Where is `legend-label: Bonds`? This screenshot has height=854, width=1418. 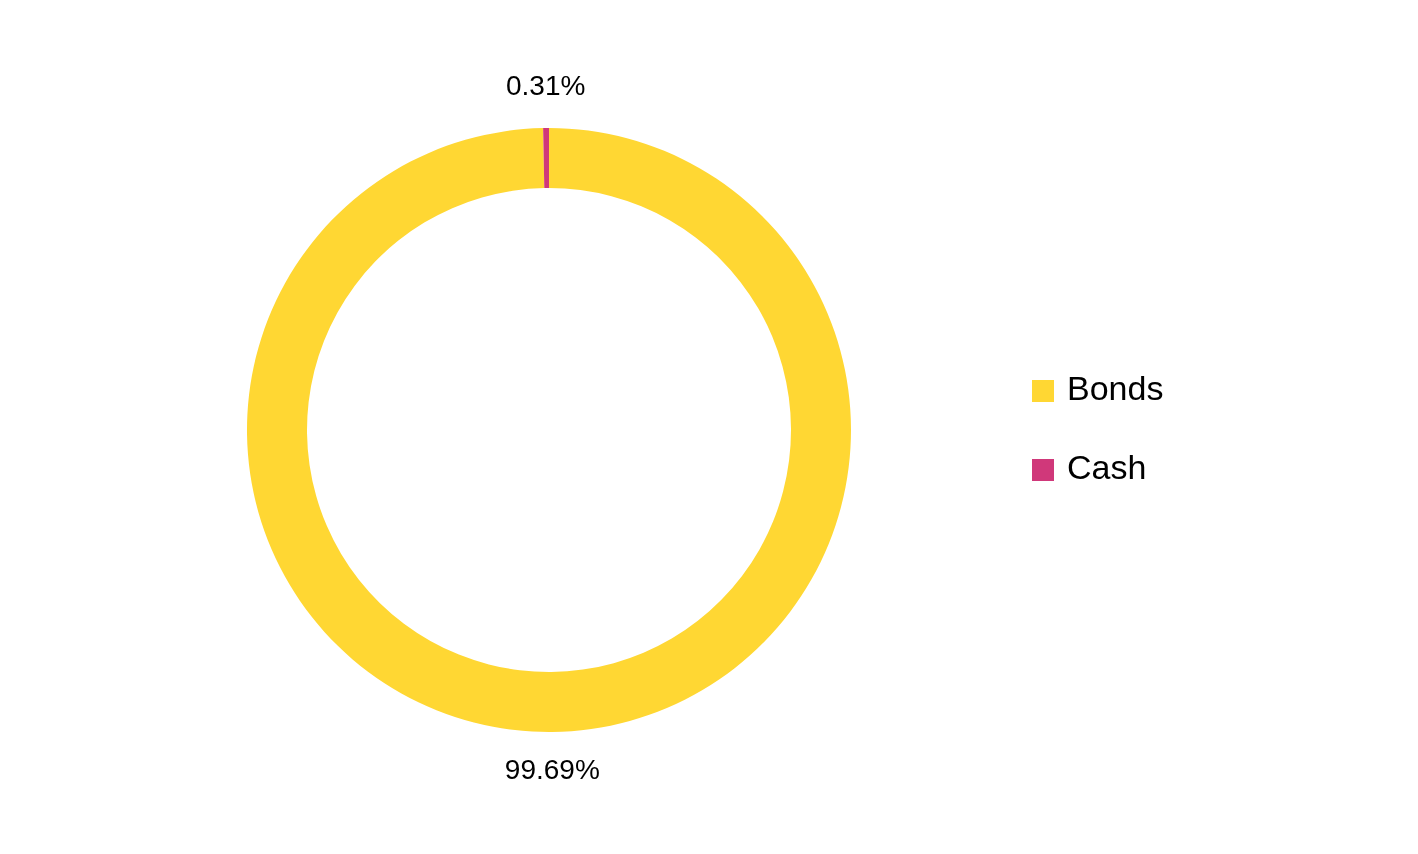
legend-label: Bonds is located at coordinates (1115, 387).